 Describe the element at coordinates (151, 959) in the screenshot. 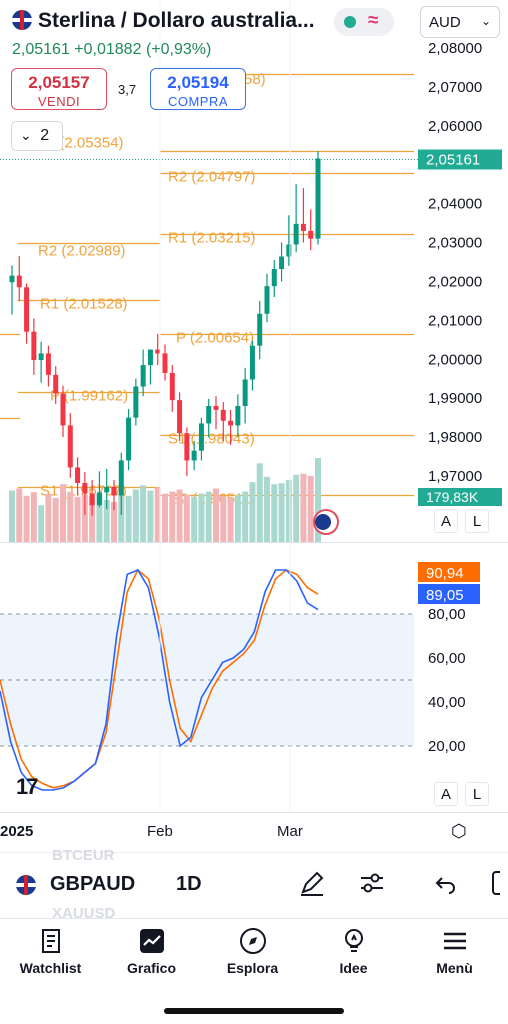

I see `tab-grafico: Grafico` at that location.